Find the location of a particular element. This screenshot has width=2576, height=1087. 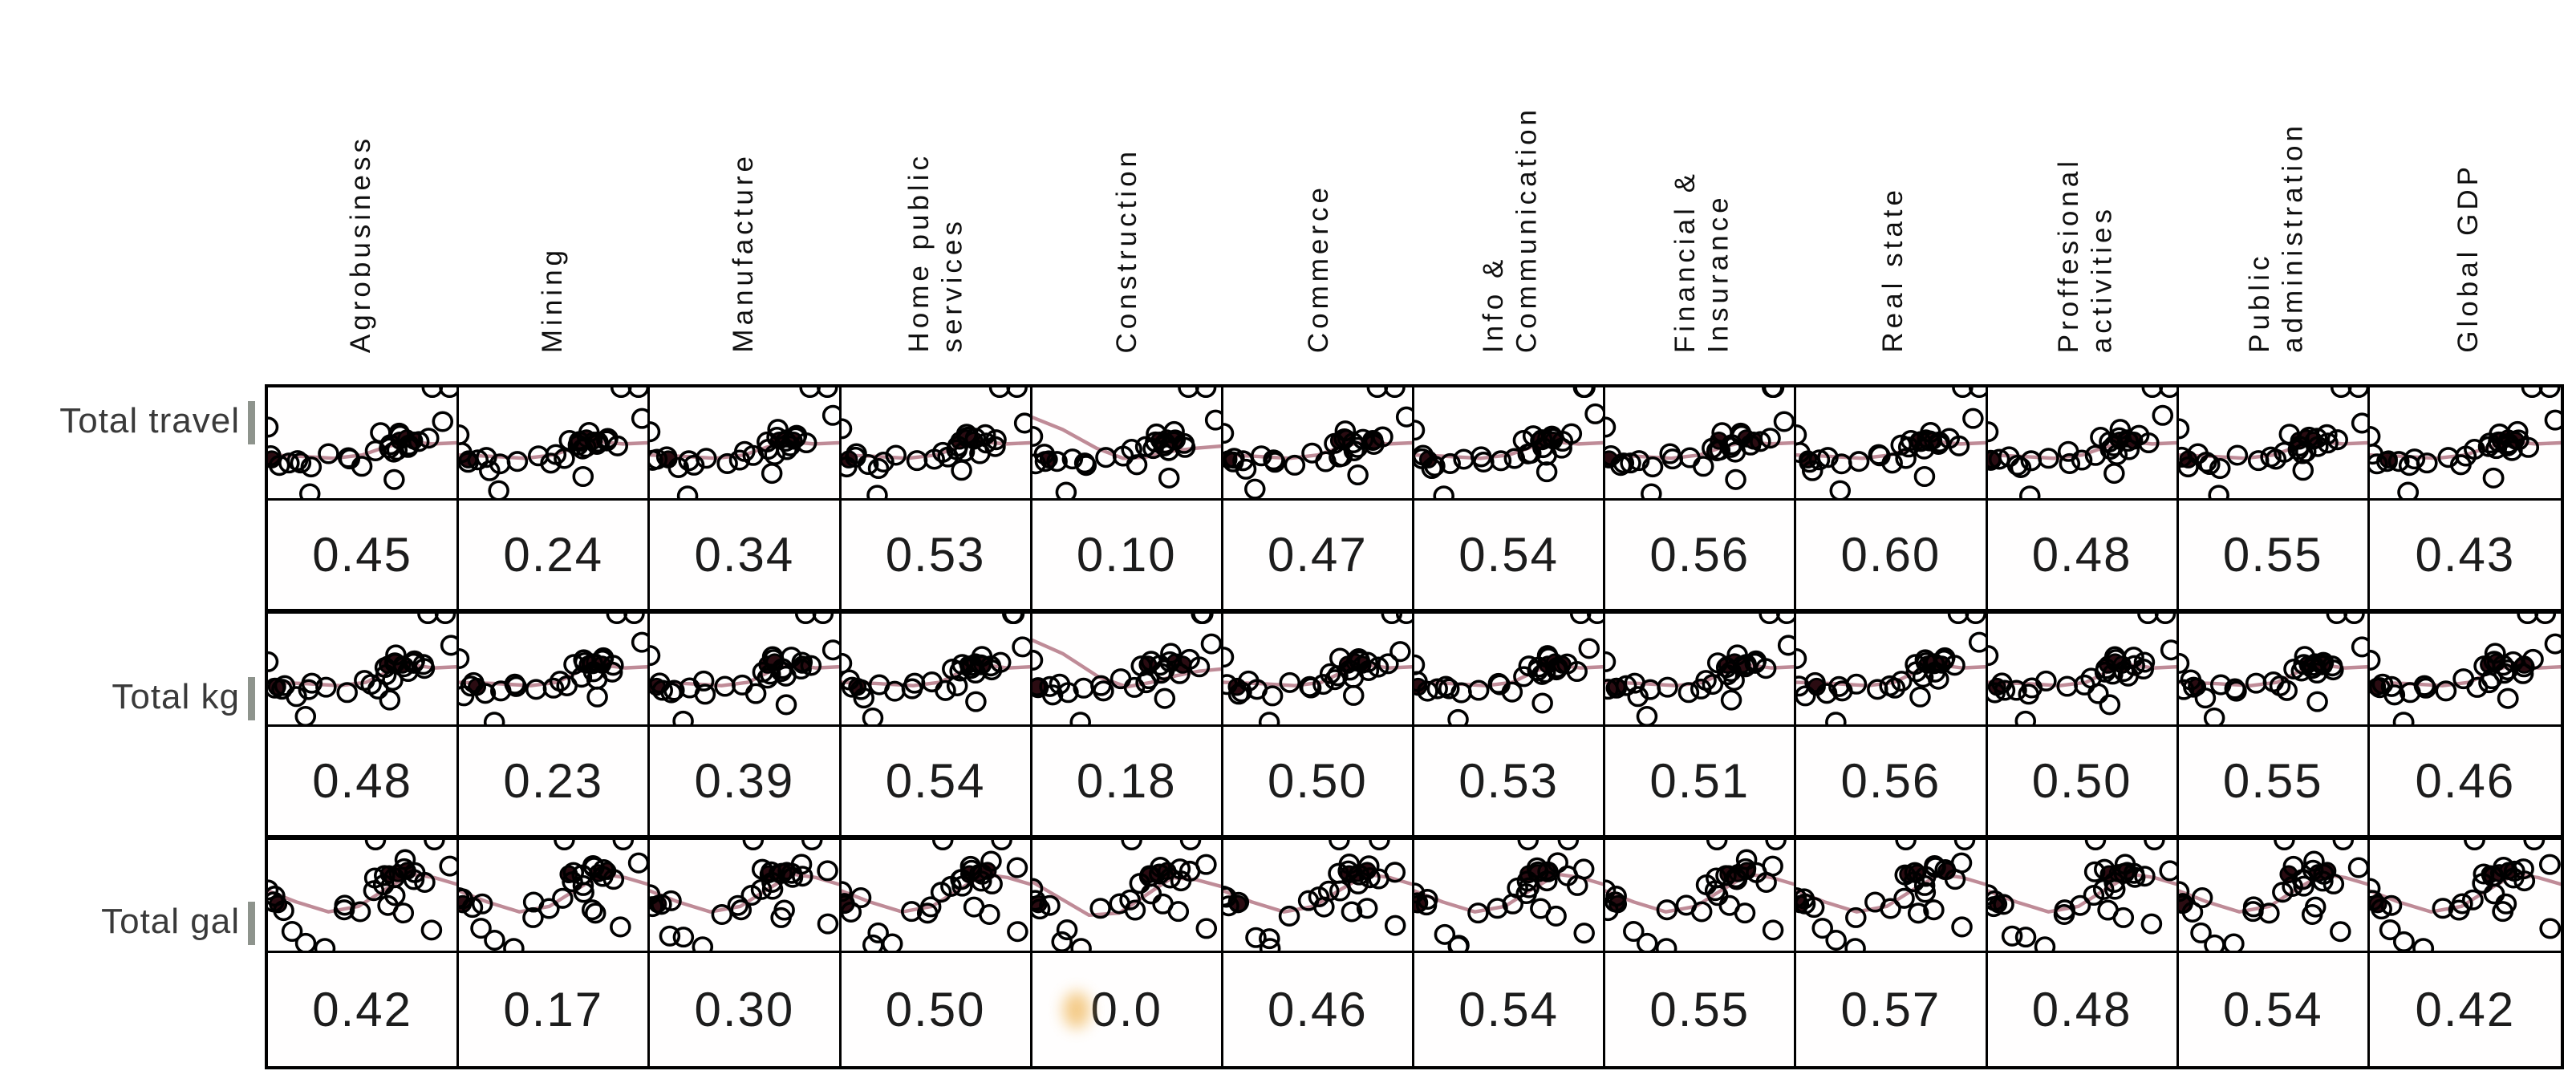

correlation-value-cell: 0.57 is located at coordinates (1892, 1009).